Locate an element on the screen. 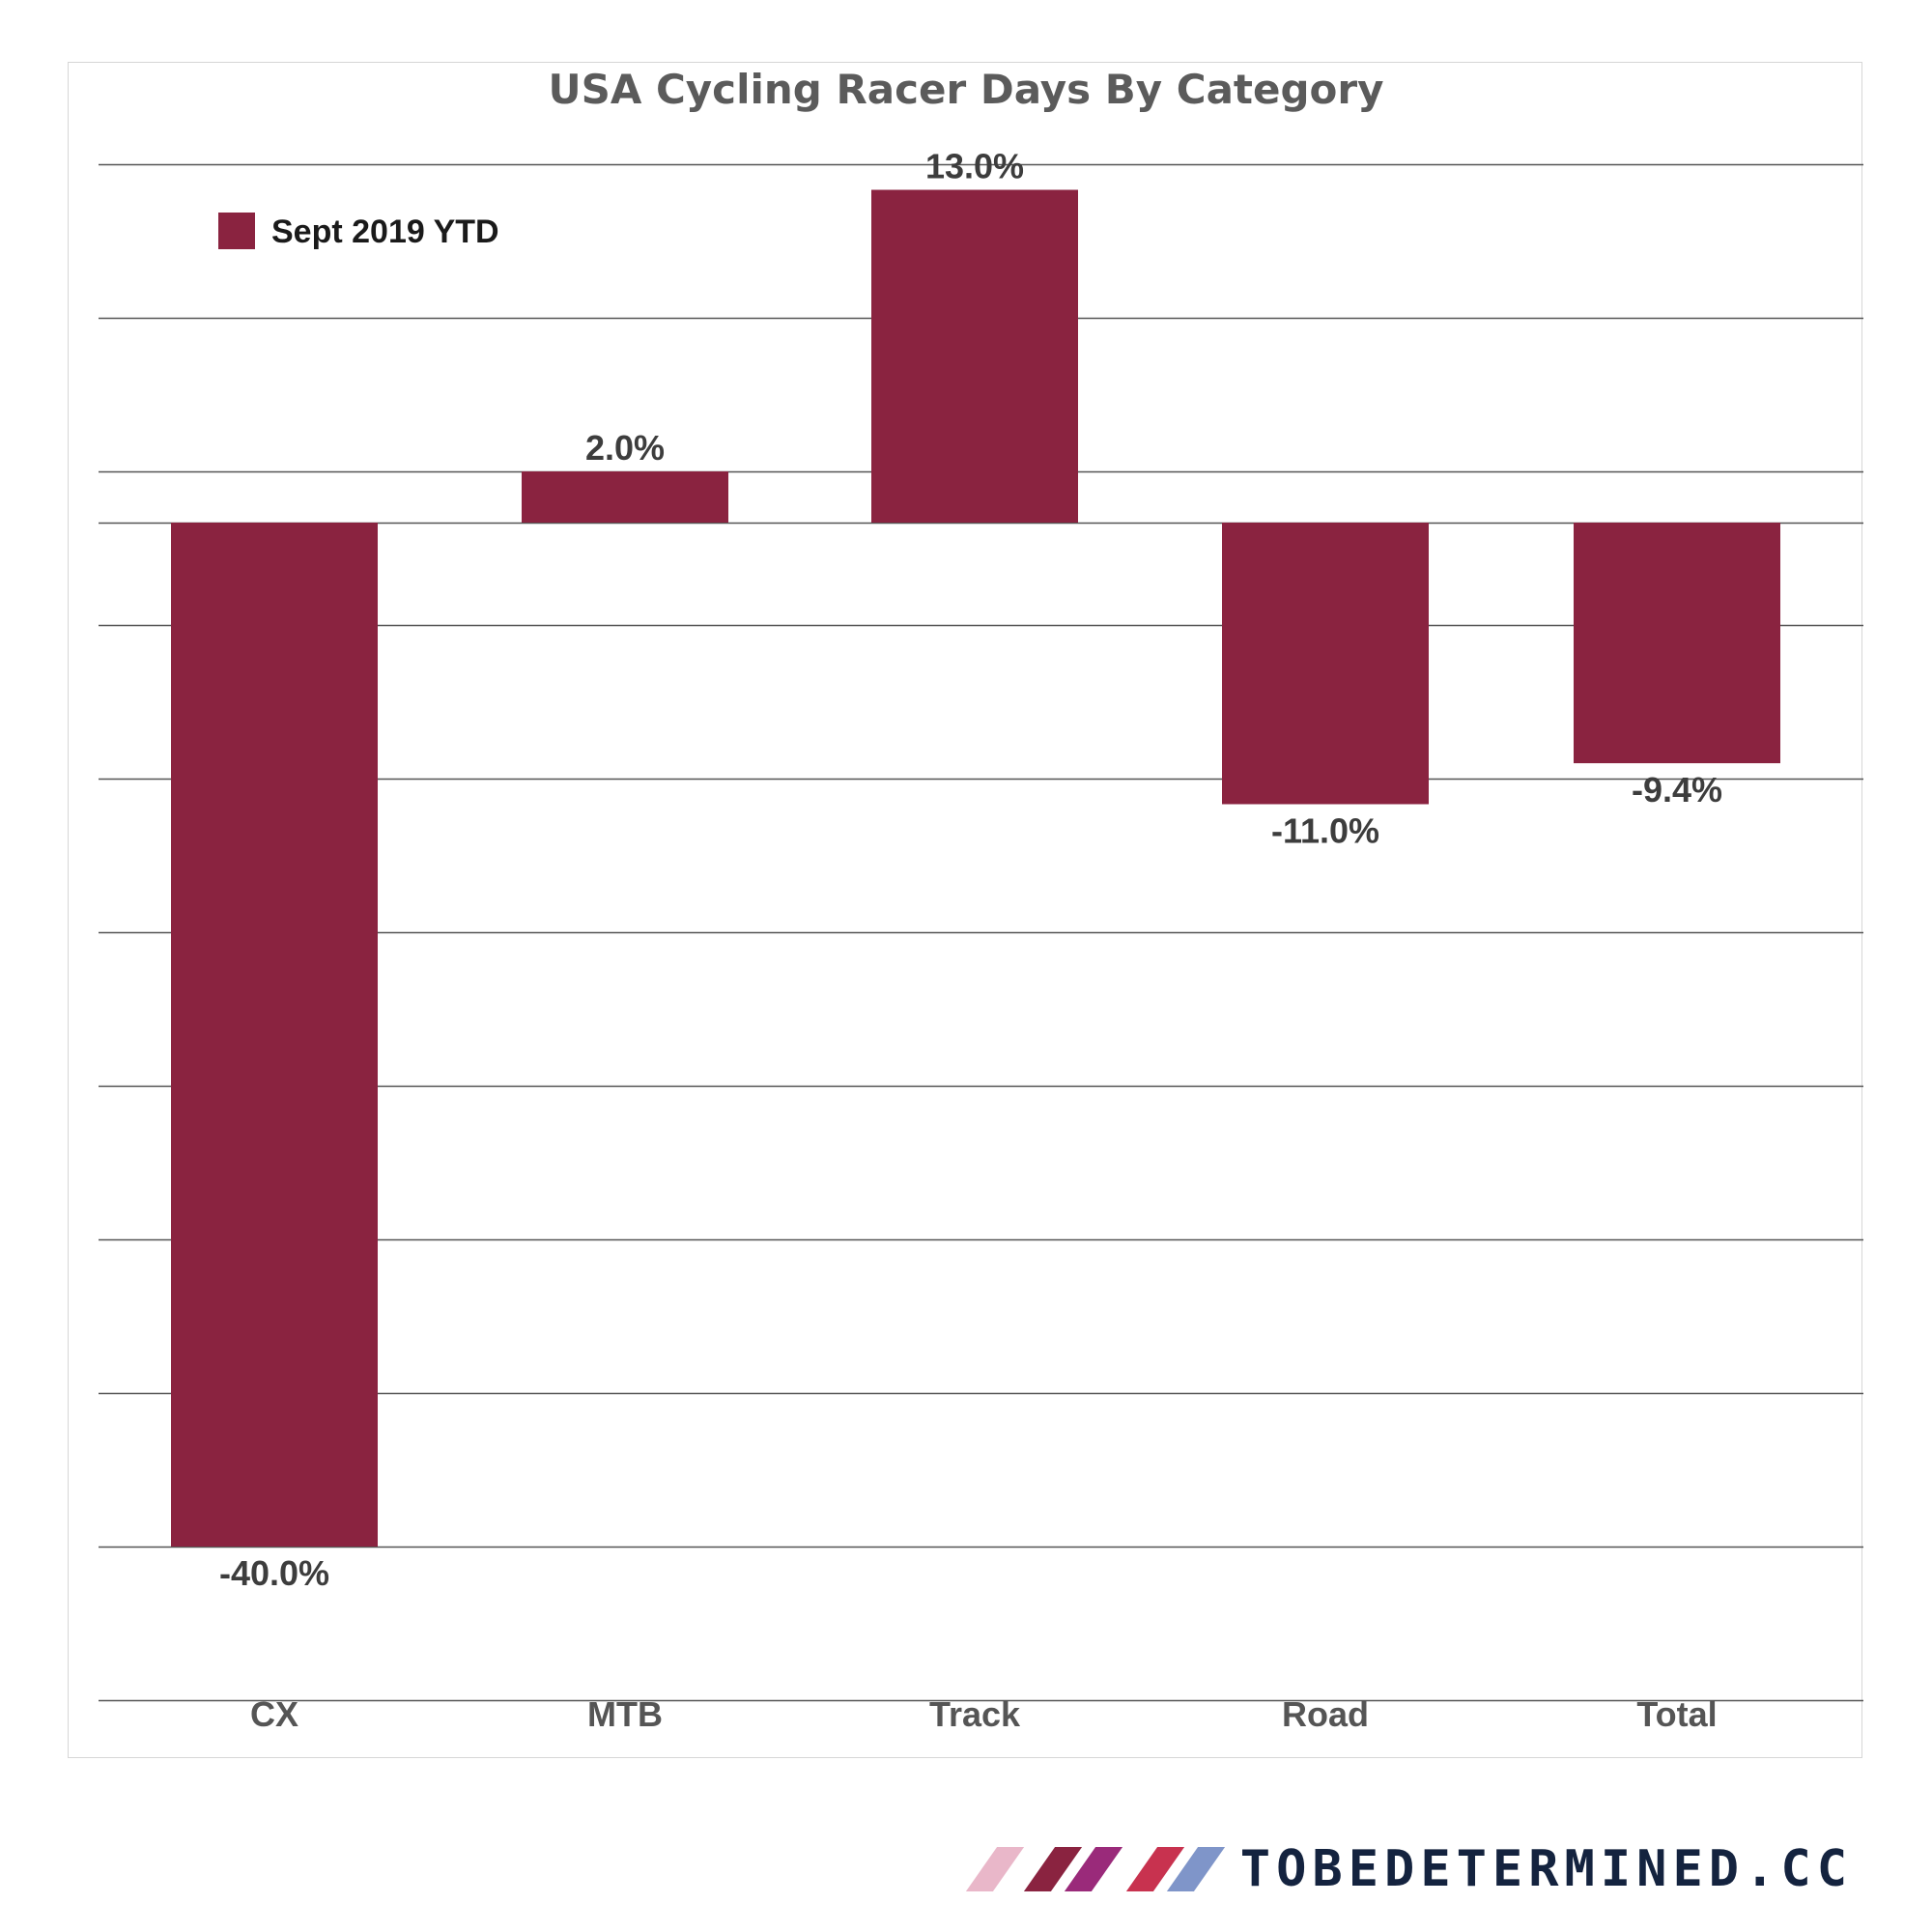 The image size is (1932, 1932). brand-logo: TOBEDETERMINED.CC is located at coordinates (1409, 1869).